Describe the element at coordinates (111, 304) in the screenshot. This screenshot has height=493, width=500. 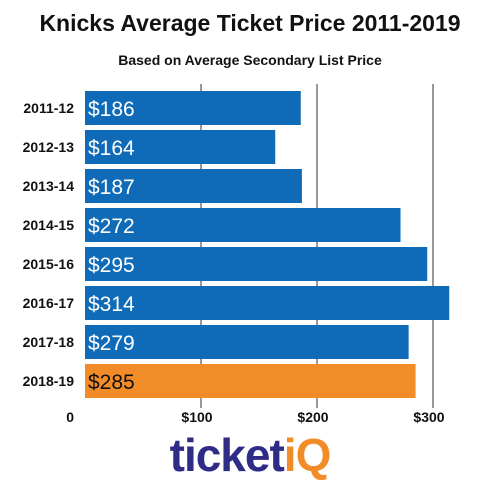
I see `data-label-2016-17: $314` at that location.